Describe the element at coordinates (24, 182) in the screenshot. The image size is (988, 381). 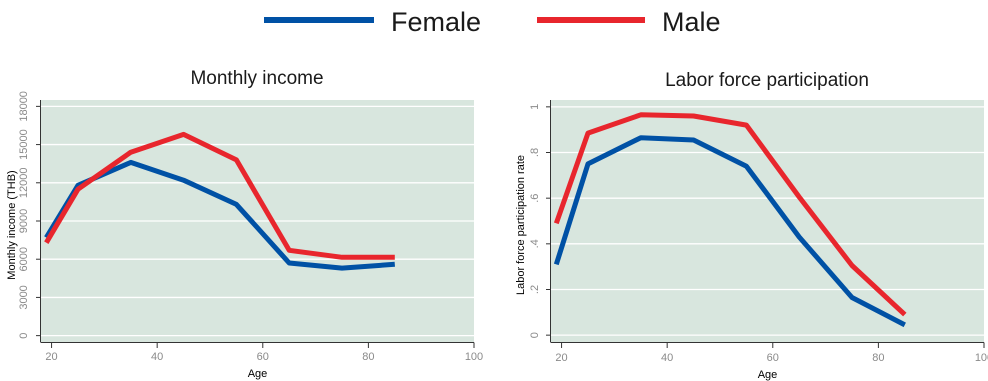
I see `income-y-tick-label: 12000` at that location.